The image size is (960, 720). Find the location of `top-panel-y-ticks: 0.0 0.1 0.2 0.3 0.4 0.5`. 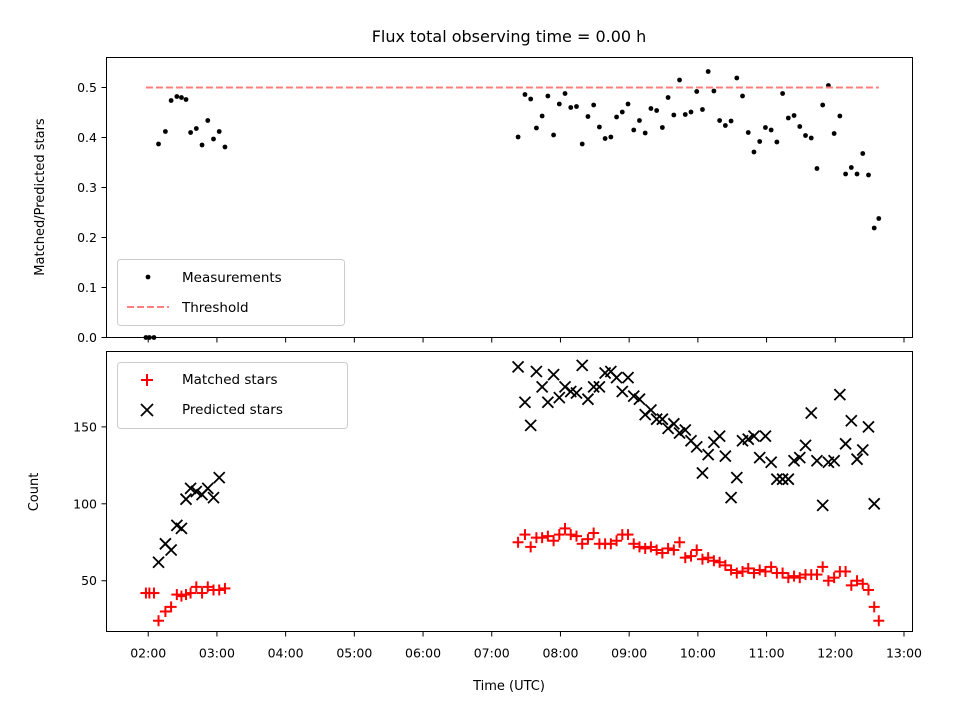

top-panel-y-ticks: 0.0 0.1 0.2 0.3 0.4 0.5 is located at coordinates (92, 212).